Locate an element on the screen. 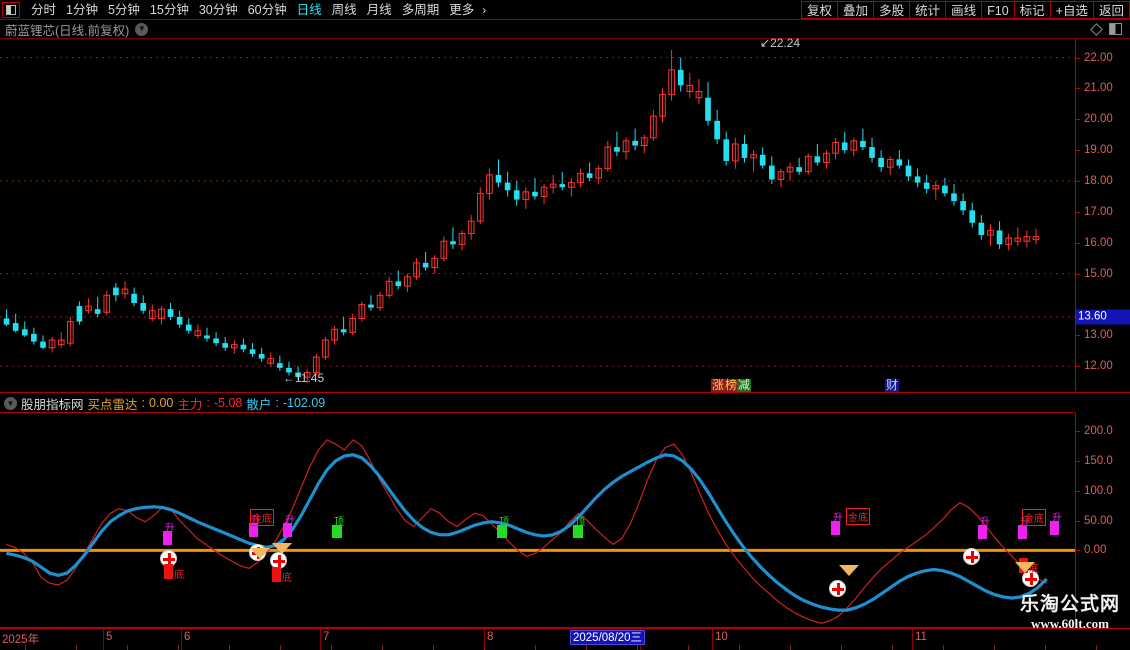  indicator-tick-label: 50.00 is located at coordinates (1098, 520).